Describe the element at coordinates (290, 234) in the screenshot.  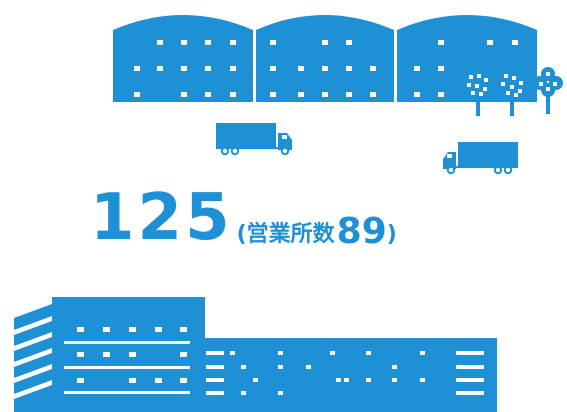
I see `office-count-label: 営業所数` at that location.